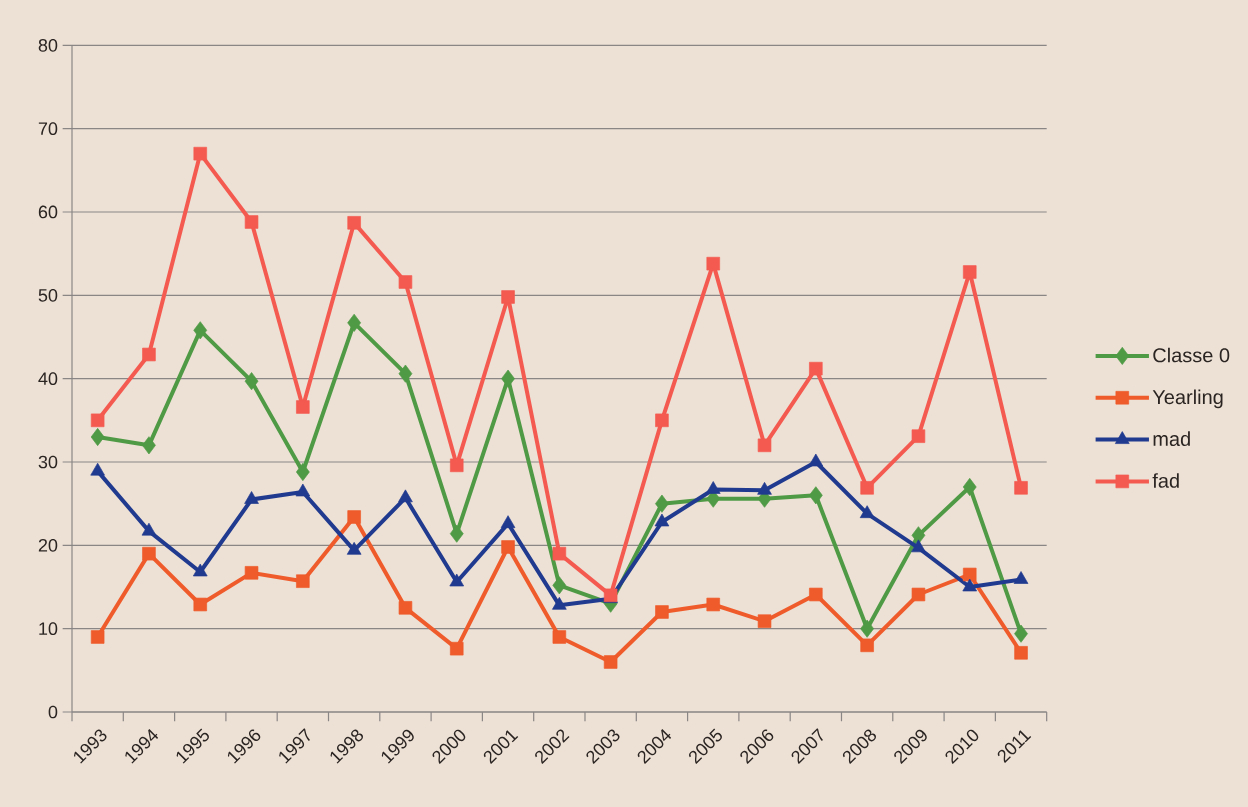  I want to click on y-tick-label: 0, so click(53, 712).